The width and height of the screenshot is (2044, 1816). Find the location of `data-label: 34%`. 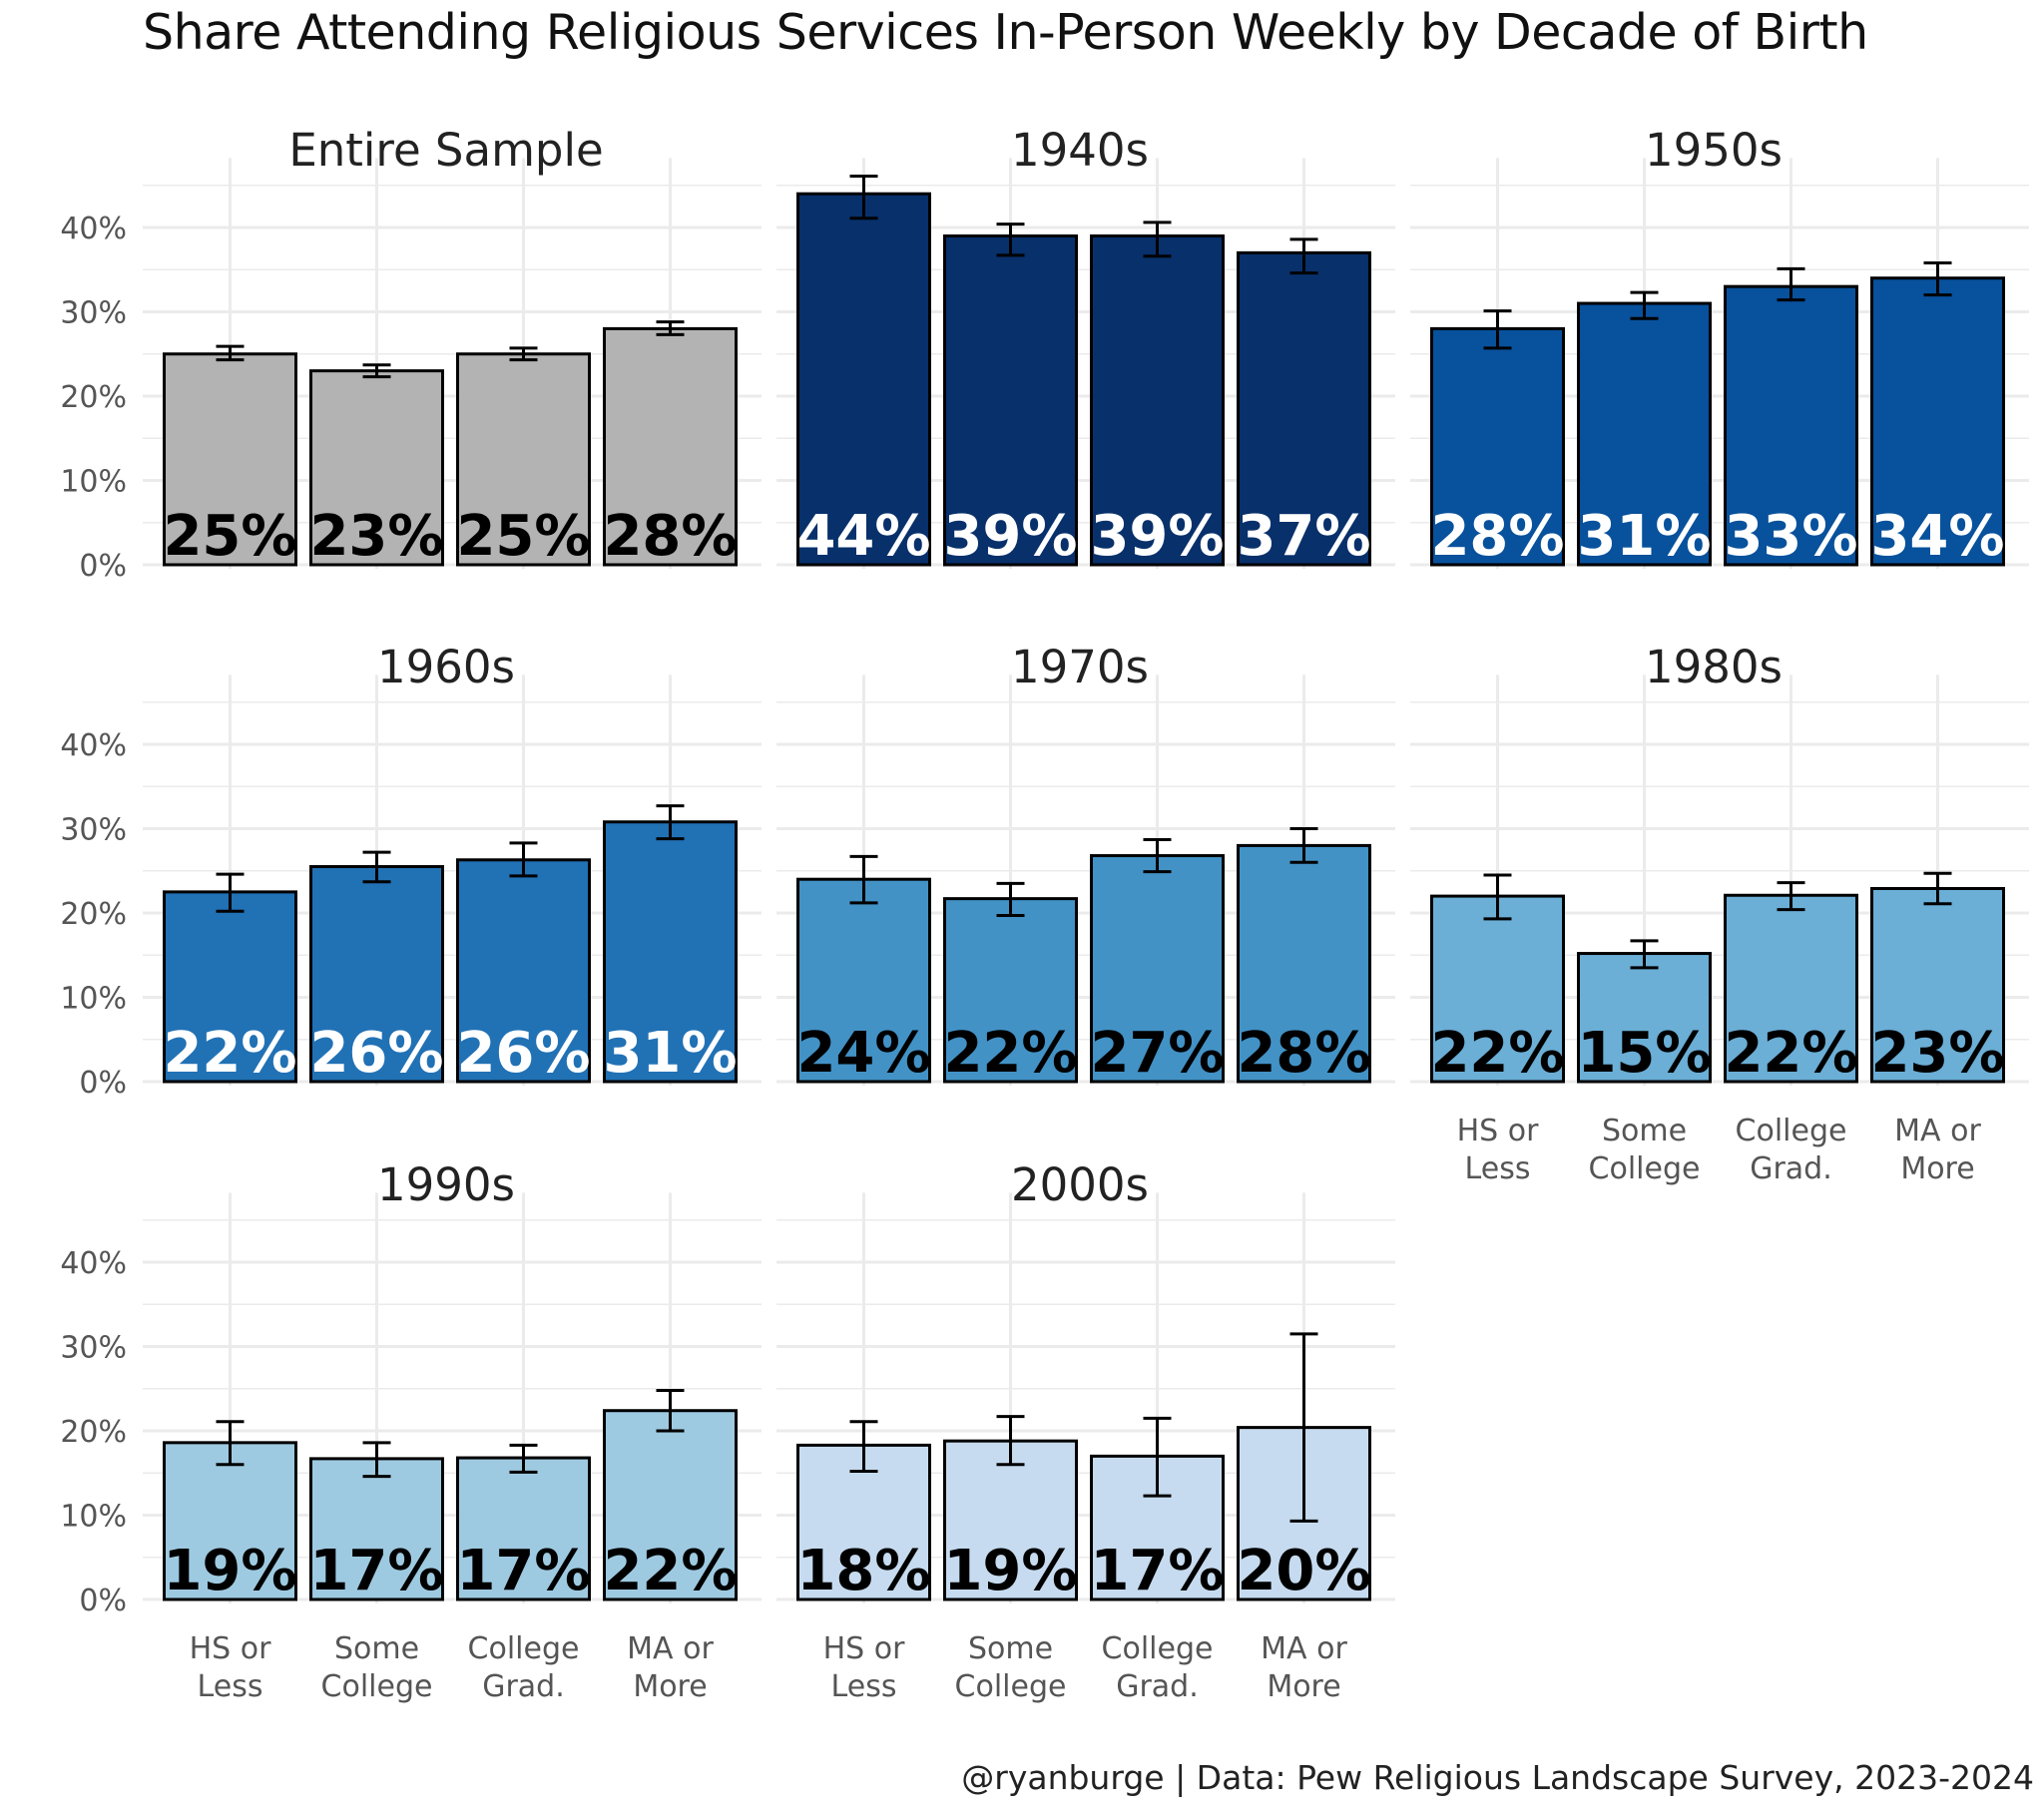

data-label: 34% is located at coordinates (1937, 536).